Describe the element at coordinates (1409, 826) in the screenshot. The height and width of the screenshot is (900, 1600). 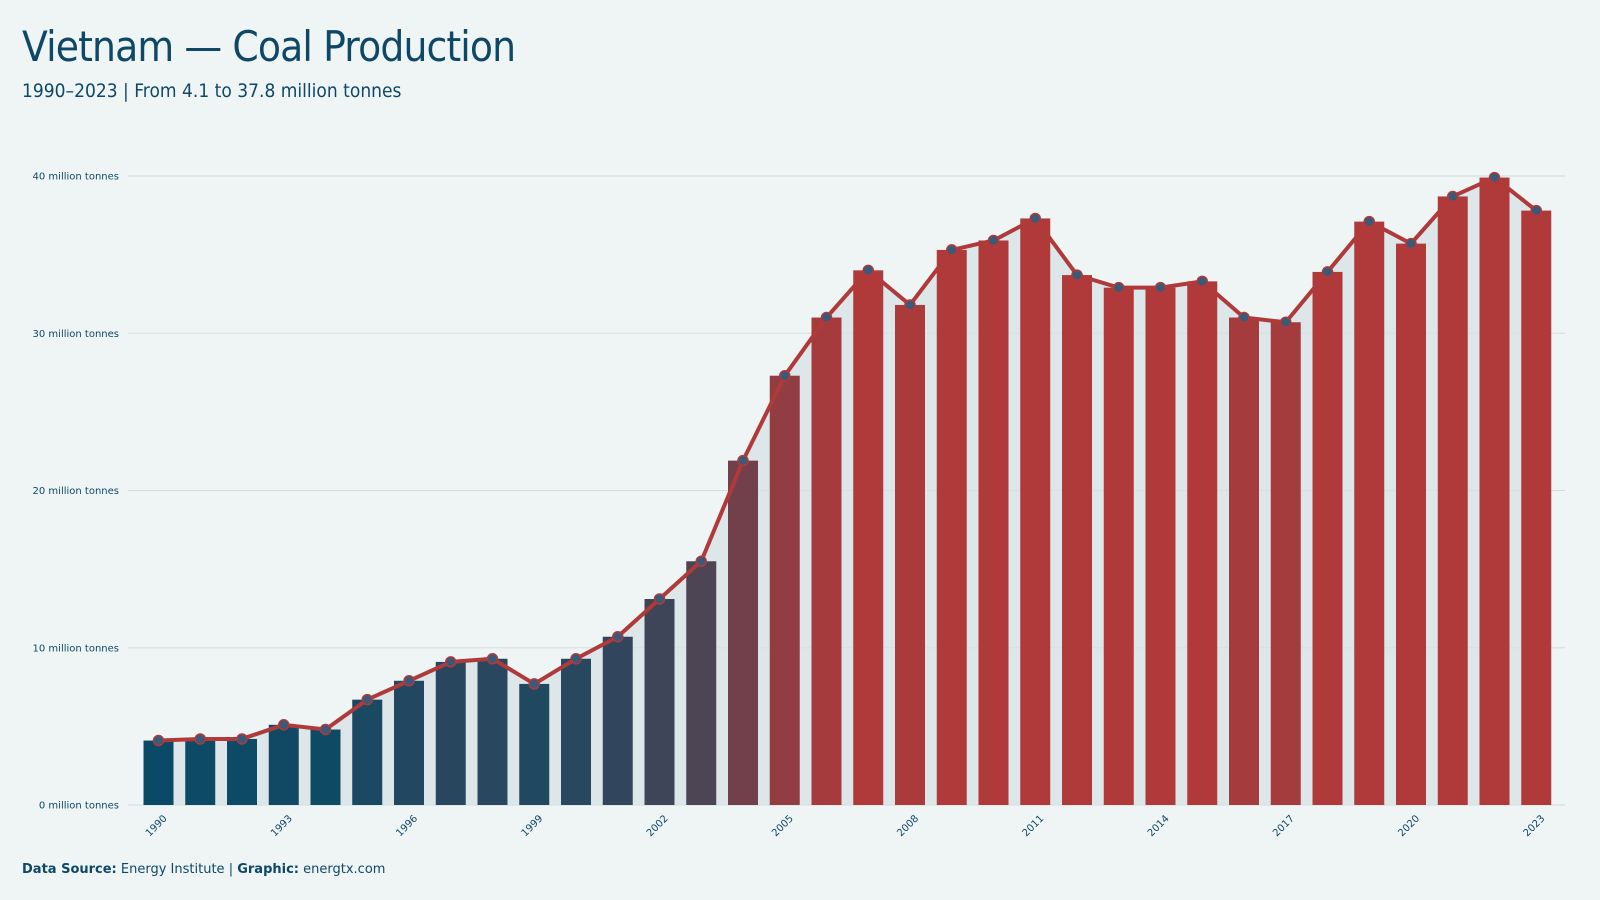
I see `x-tick-label: 2020` at that location.